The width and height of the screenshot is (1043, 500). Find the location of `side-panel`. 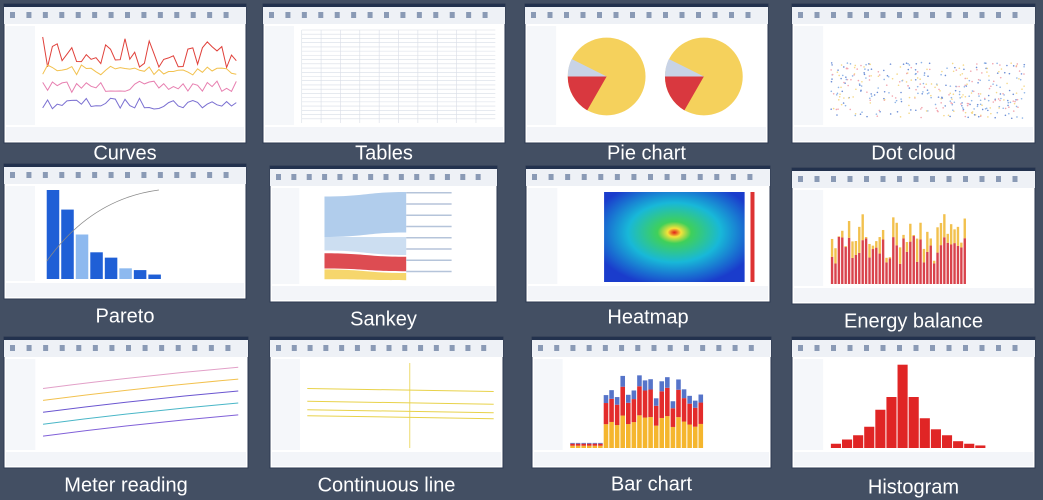

side-panel is located at coordinates (548, 404).